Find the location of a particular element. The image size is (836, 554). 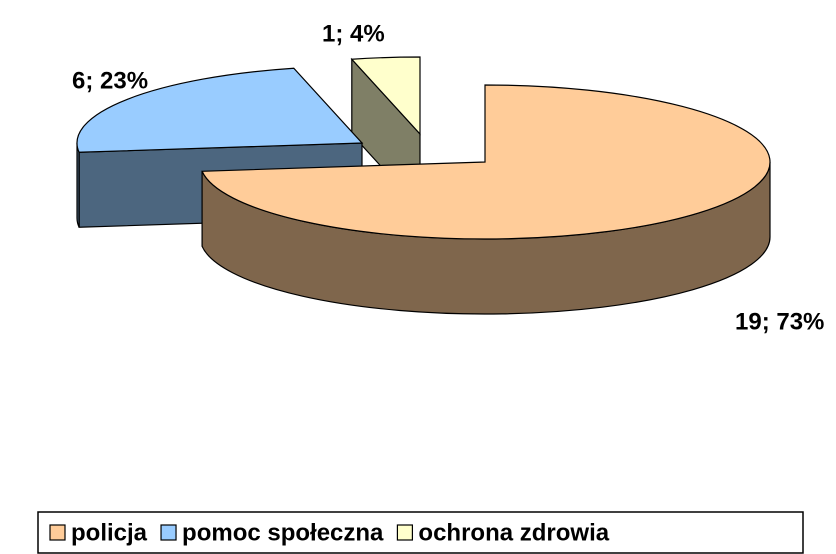

legend-label: policja is located at coordinates (109, 532).